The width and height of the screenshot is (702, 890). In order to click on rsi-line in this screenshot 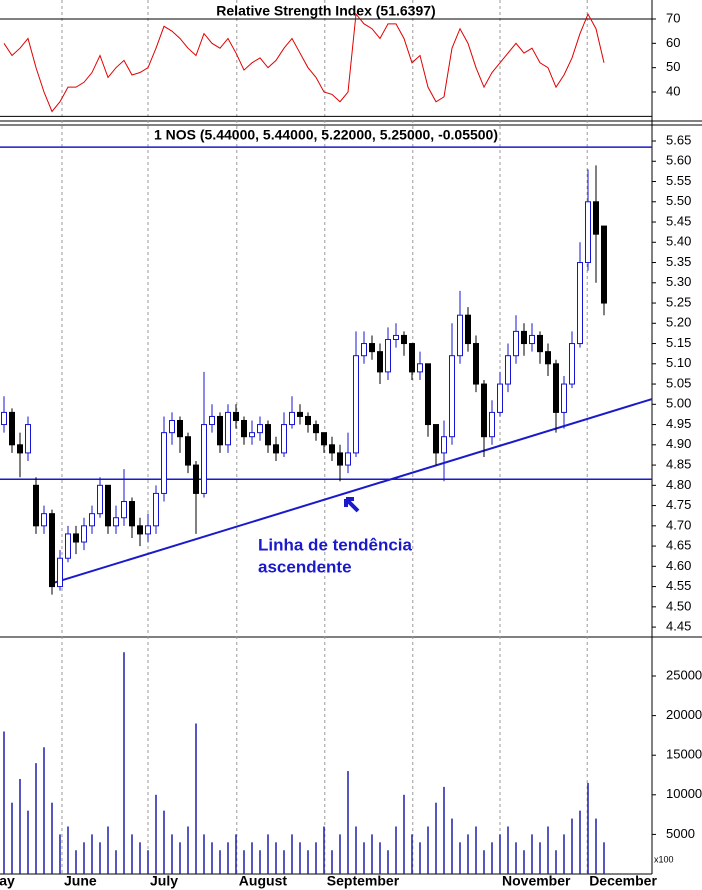, I will do `click(304, 62)`.